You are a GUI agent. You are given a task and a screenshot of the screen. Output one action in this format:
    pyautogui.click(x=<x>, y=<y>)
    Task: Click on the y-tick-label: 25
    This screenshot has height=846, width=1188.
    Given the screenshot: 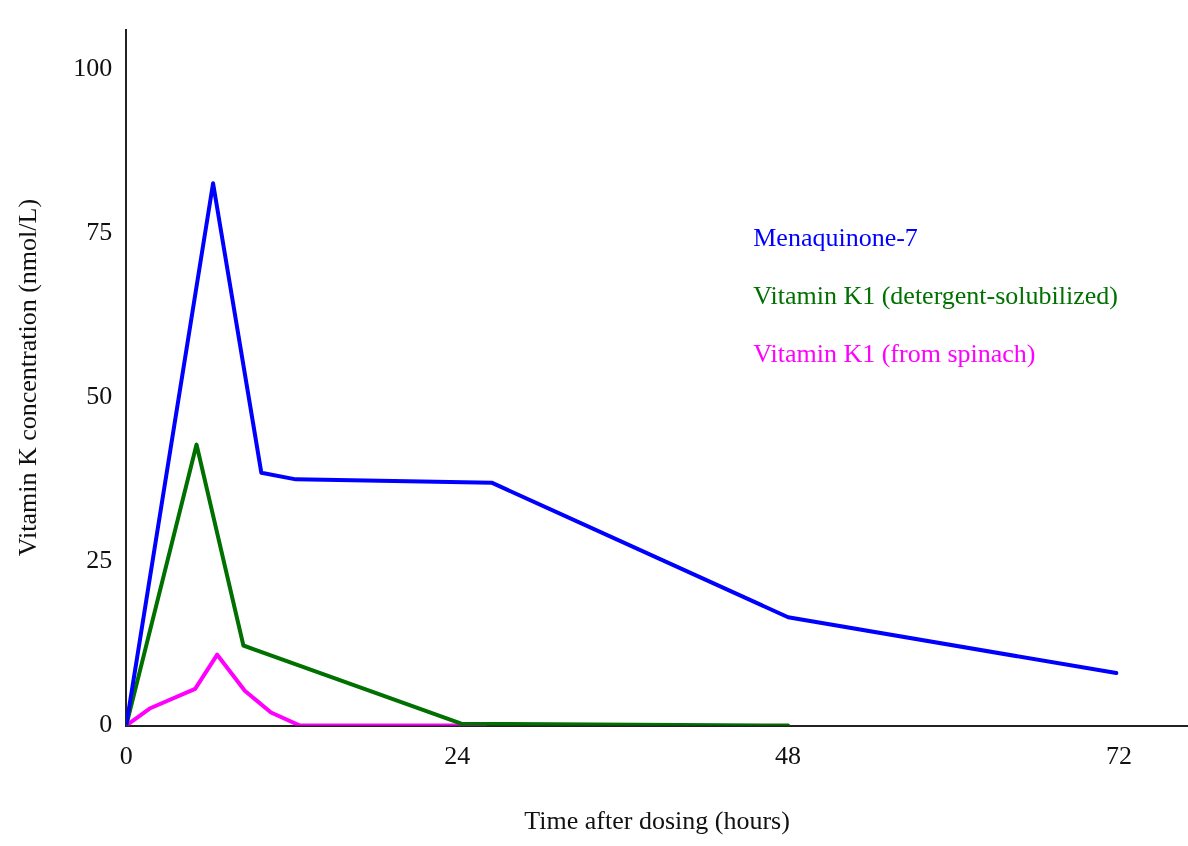 What is the action you would take?
    pyautogui.click(x=99, y=560)
    